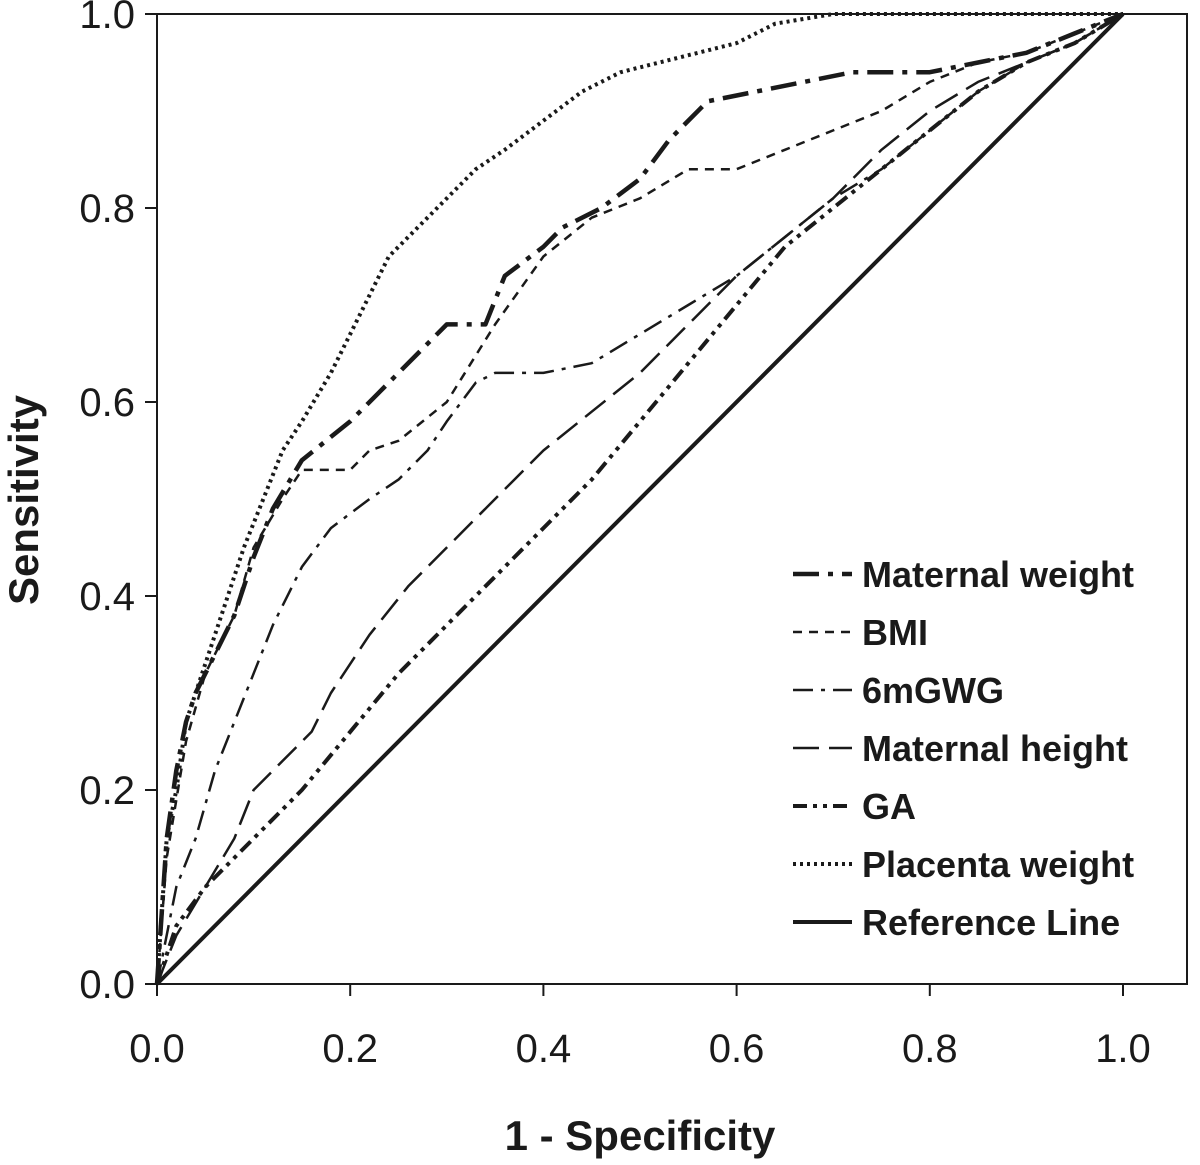  I want to click on legend-label: Maternal height, so click(995, 748).